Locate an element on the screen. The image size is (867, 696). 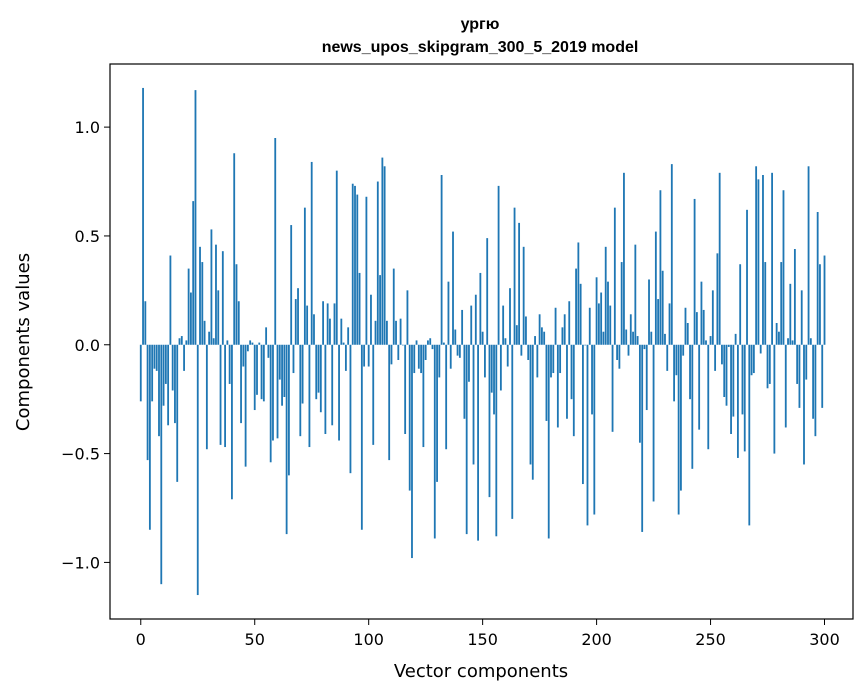
y-tick-label: −1.0 is located at coordinates (80, 562).